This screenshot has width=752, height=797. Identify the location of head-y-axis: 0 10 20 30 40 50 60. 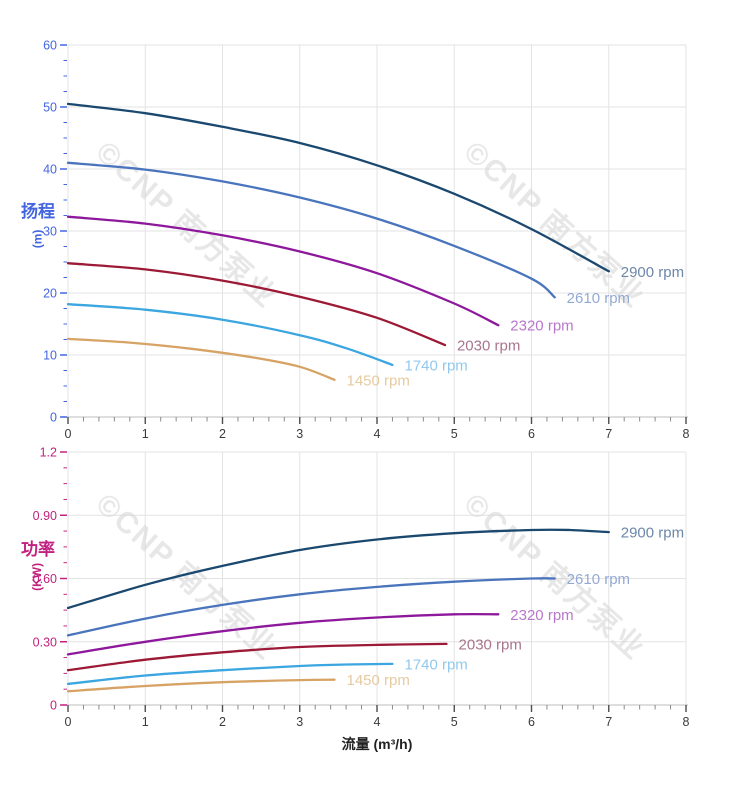
(55, 232).